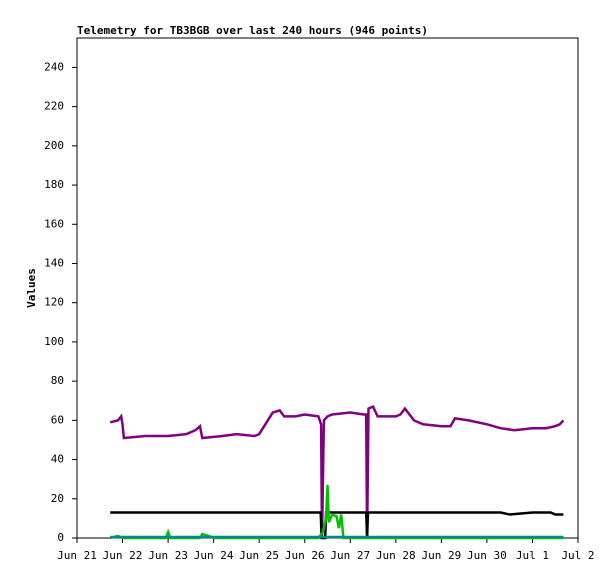  Describe the element at coordinates (259, 555) in the screenshot. I see `x-tick-label: Jun 25` at that location.